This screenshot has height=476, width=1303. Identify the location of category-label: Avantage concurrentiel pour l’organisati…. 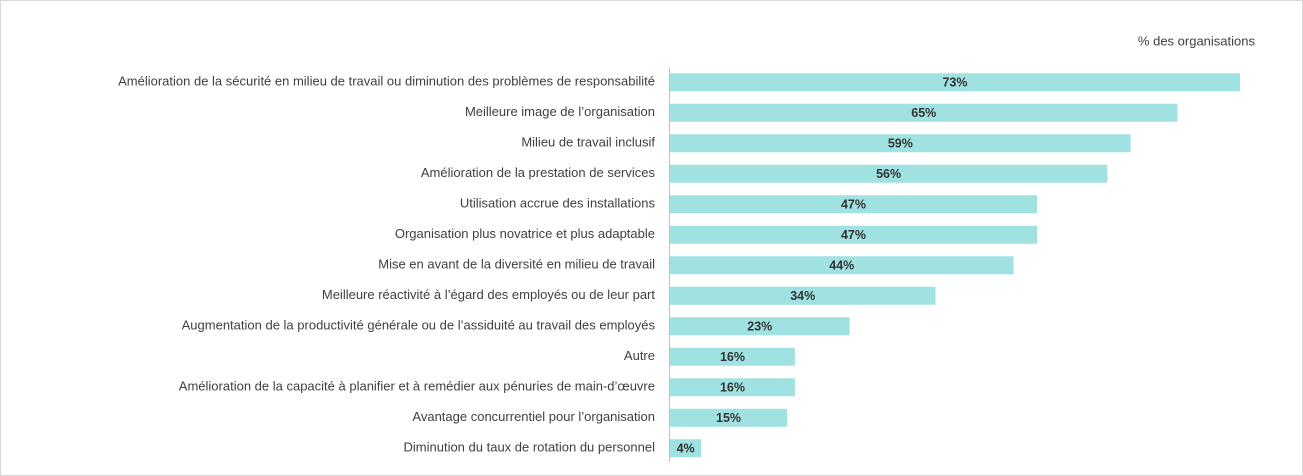
(533, 416).